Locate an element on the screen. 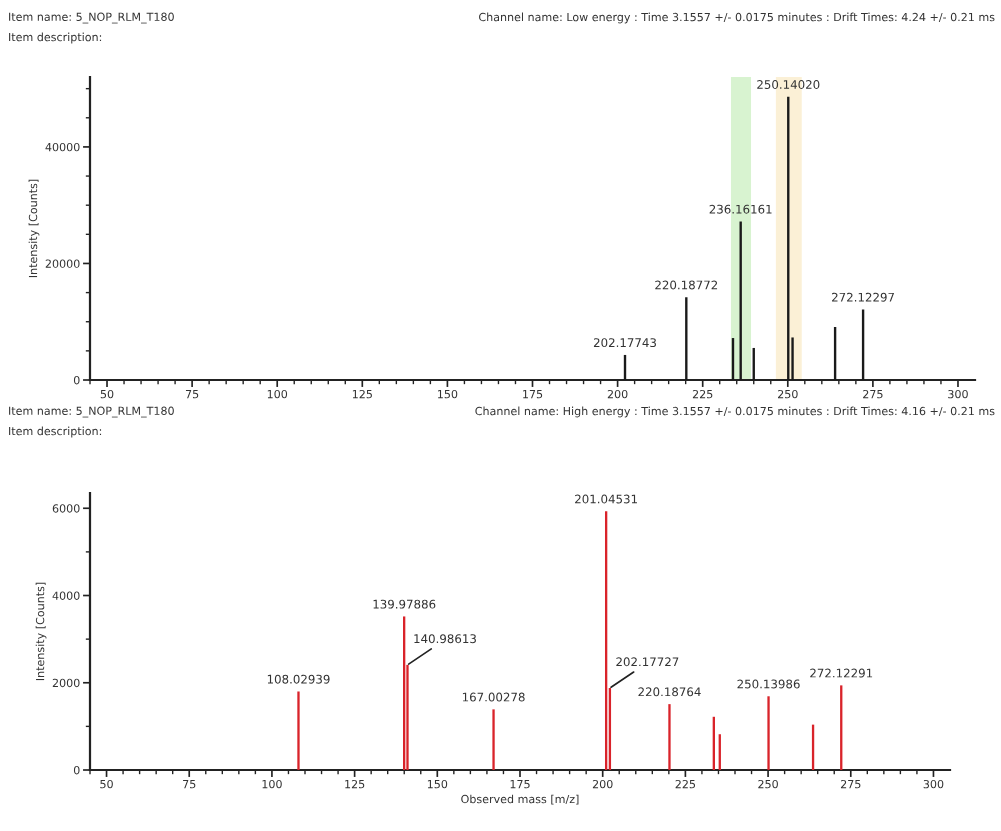  annotation: 108.02939 is located at coordinates (298, 679).